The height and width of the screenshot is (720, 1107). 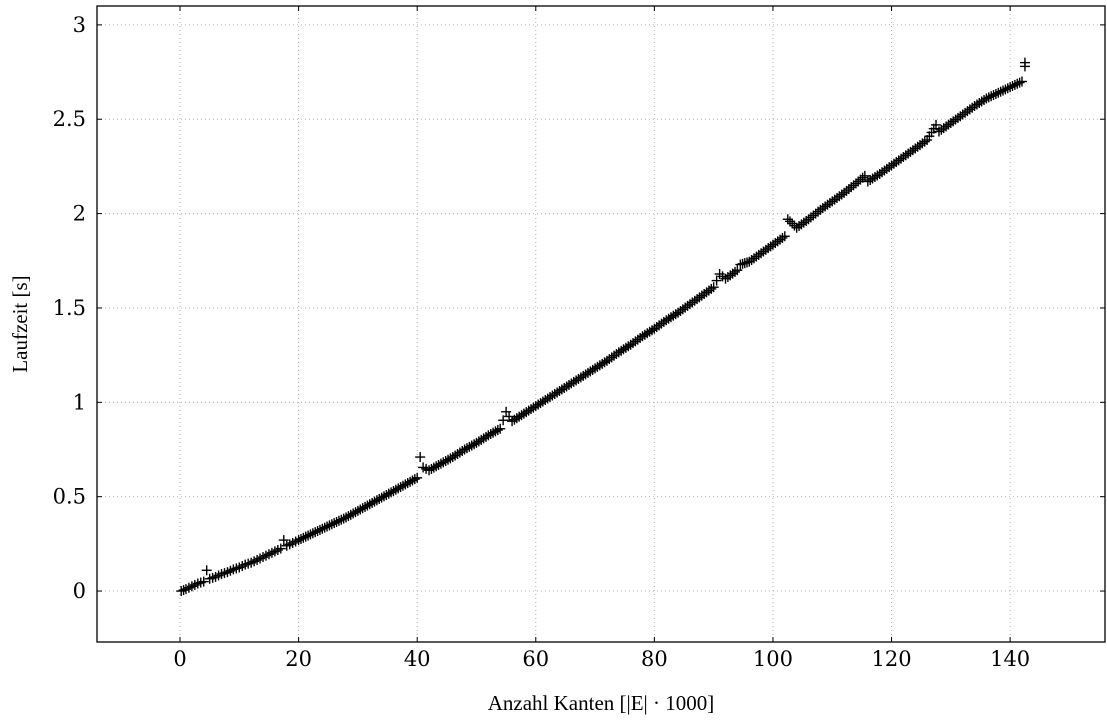 What do you see at coordinates (298, 659) in the screenshot?
I see `x-tick-label: 20` at bounding box center [298, 659].